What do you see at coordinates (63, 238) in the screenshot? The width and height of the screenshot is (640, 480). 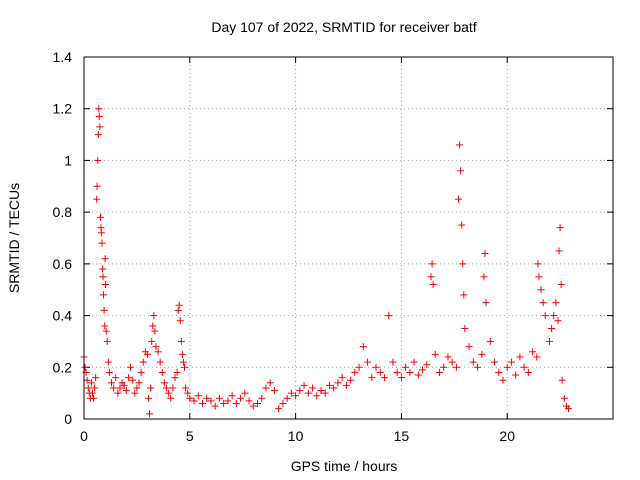 I see `y-tick-labels: 0 0.2 0.4 0.6 0.8 1 1.2 1.4` at bounding box center [63, 238].